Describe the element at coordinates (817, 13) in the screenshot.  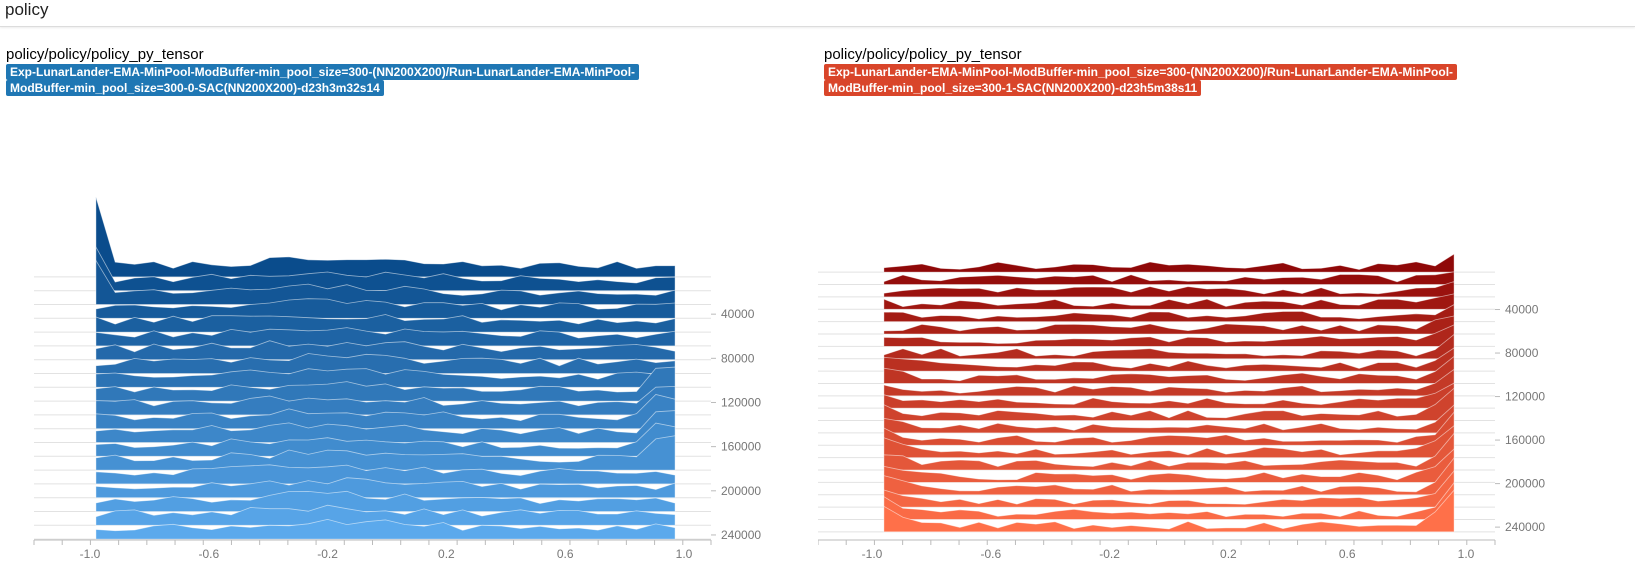
I see `header: policy` at that location.